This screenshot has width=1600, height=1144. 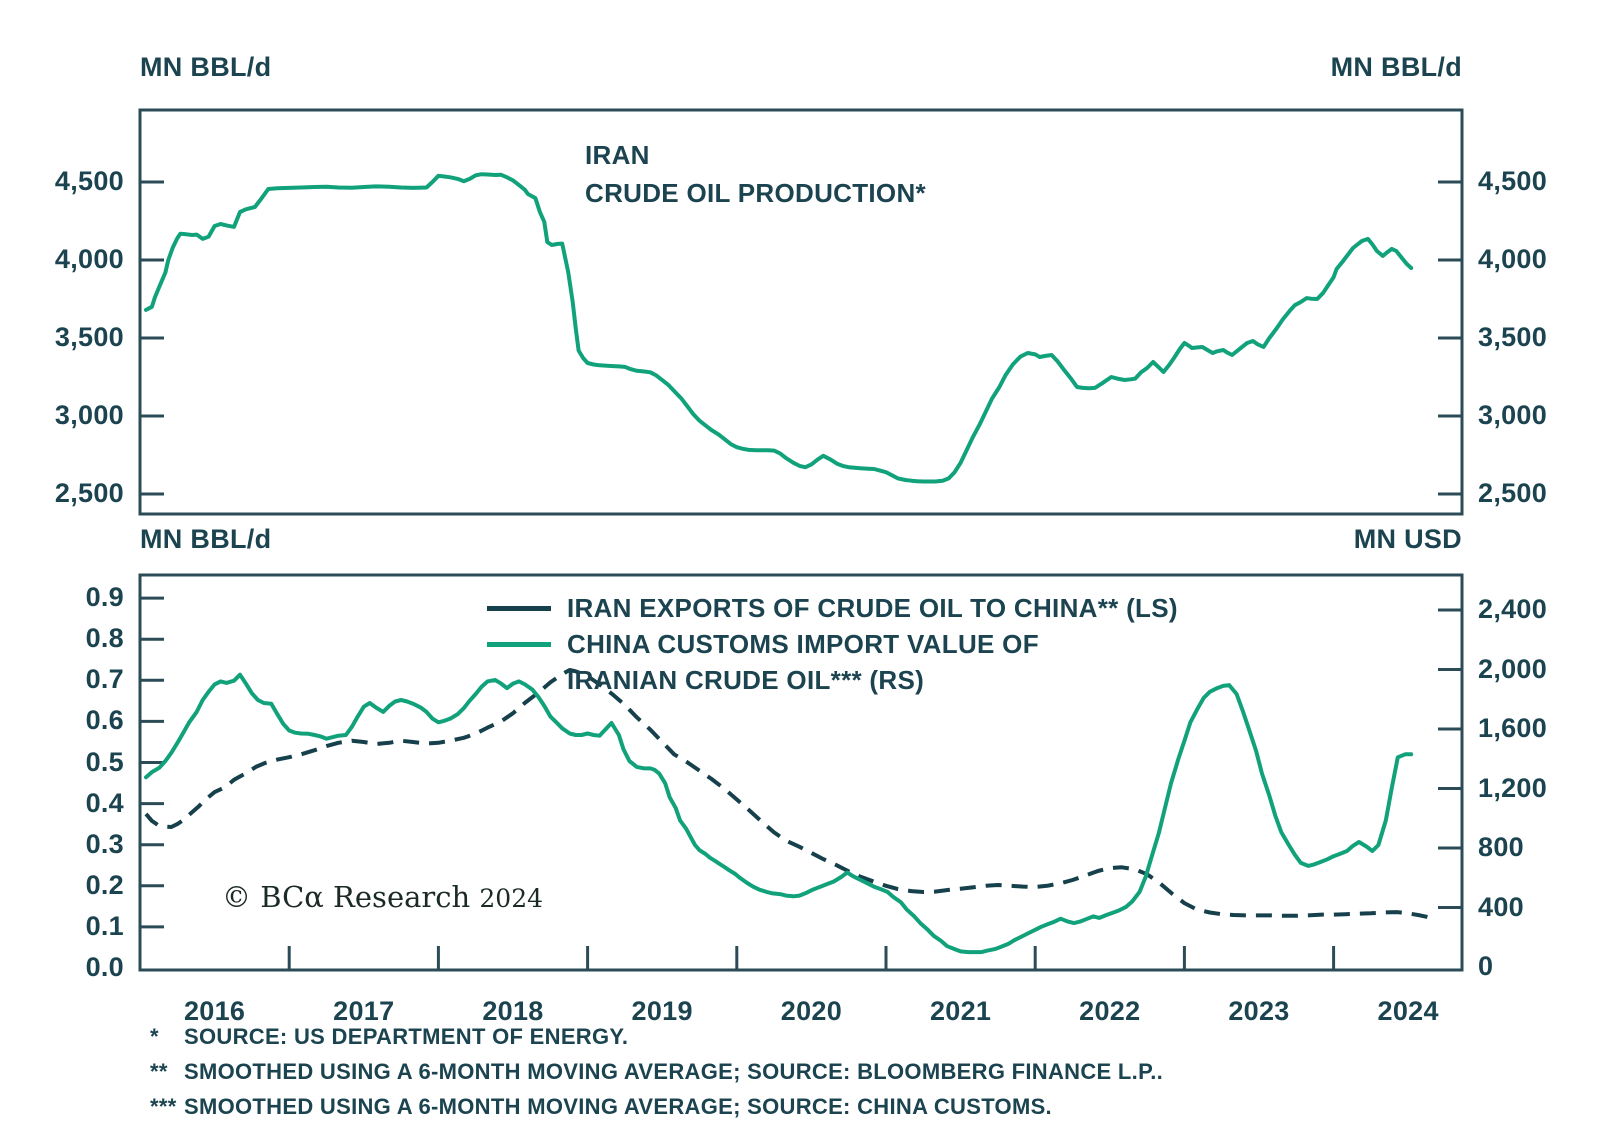 I want to click on bottom-ytick-label-right: 0, so click(x=1486, y=966).